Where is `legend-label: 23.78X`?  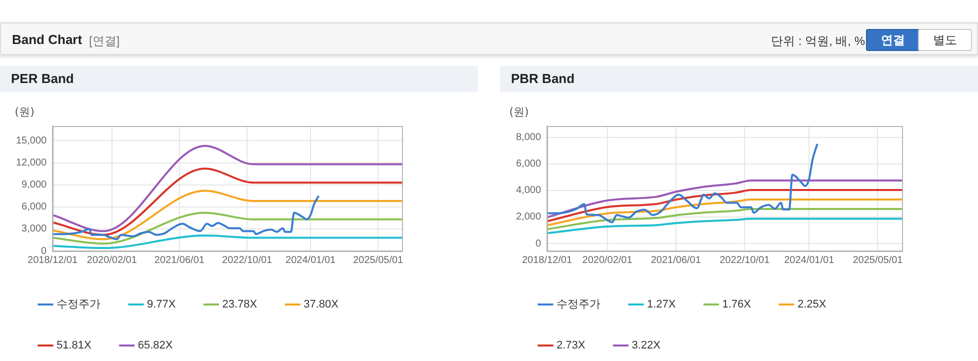
legend-label: 23.78X is located at coordinates (240, 304).